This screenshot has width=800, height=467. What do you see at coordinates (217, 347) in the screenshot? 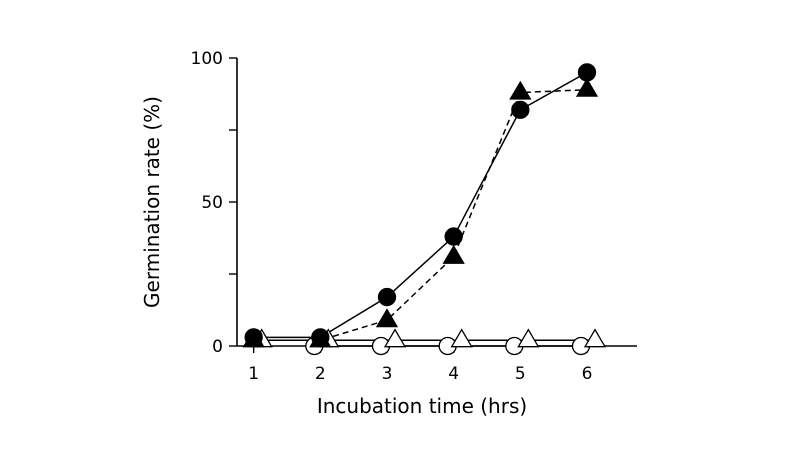
I see `y-tick-label: 0` at bounding box center [217, 347].